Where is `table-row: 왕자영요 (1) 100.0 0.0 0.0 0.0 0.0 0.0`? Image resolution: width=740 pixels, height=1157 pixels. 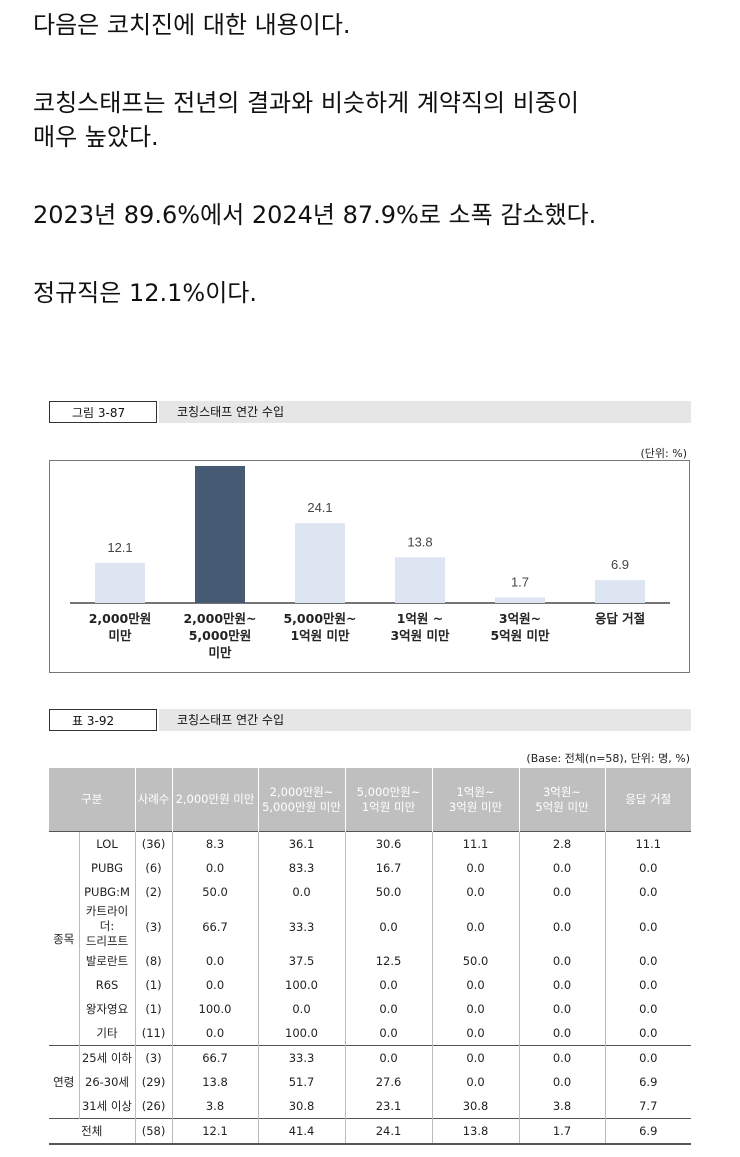
table-row: 왕자영요 (1) 100.0 0.0 0.0 0.0 0.0 0.0 is located at coordinates (370, 1009).